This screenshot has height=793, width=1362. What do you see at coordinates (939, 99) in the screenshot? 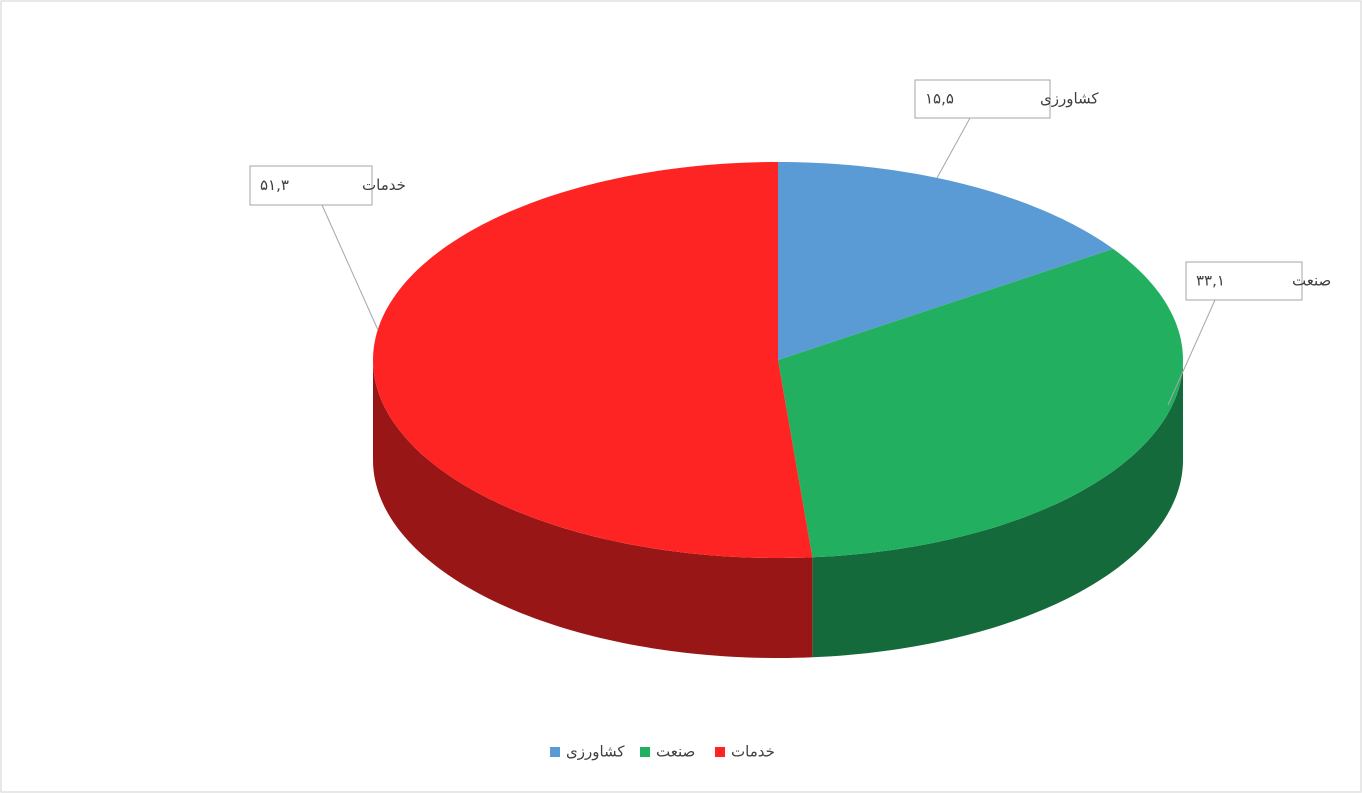
I see `data-label-value: ۱۵,۵` at bounding box center [939, 99].